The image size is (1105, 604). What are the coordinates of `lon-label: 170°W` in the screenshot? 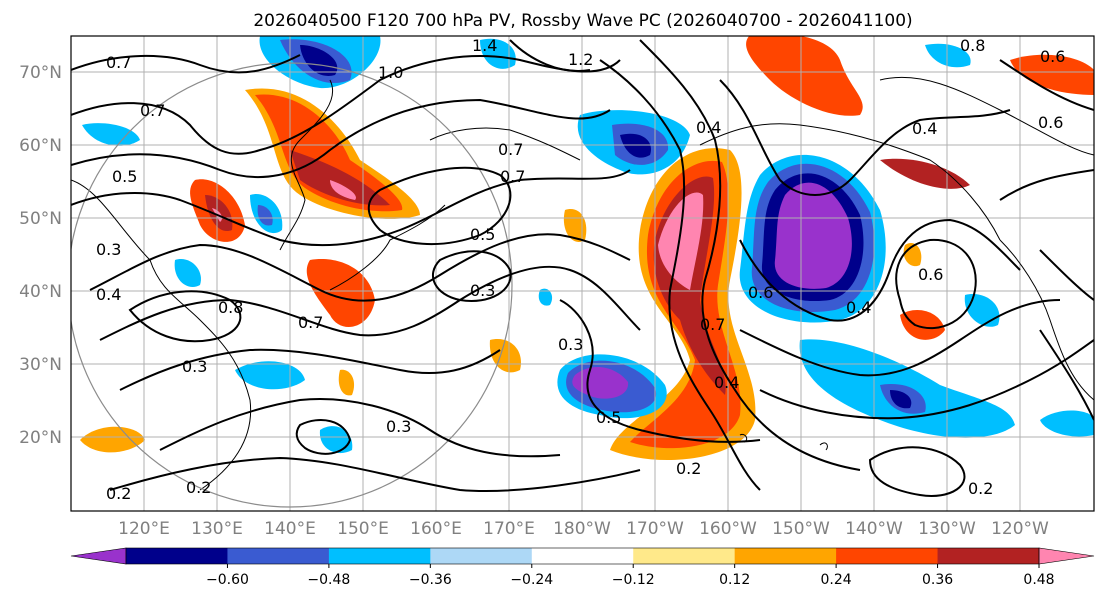 It's located at (655, 529).